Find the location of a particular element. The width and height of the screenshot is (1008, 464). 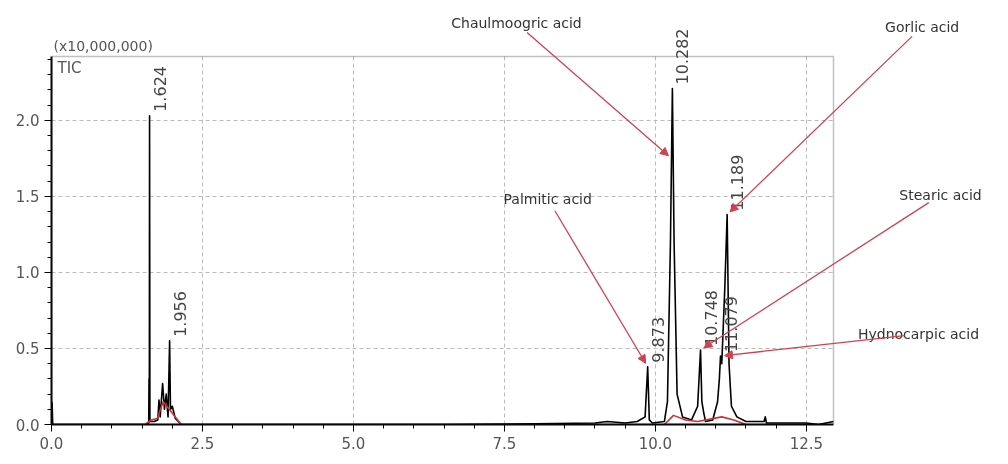

annotation: 1.956 is located at coordinates (180, 314).